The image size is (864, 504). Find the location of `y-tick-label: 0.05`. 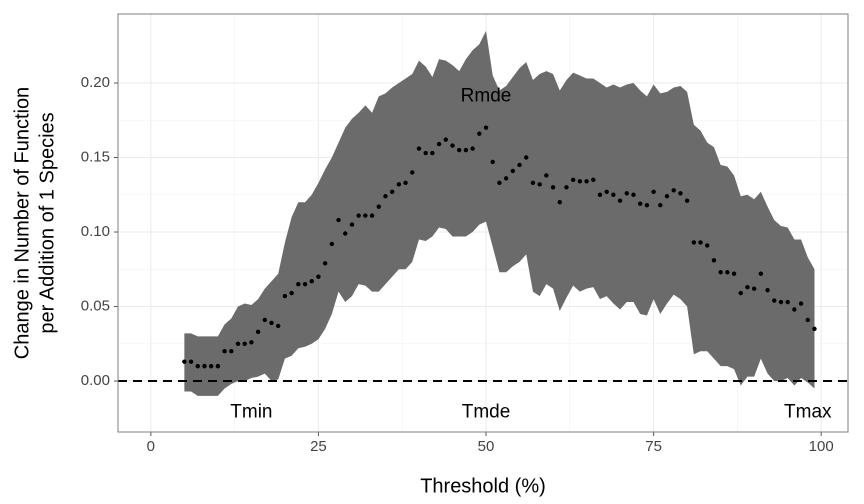

y-tick-label: 0.05 is located at coordinates (95, 305).